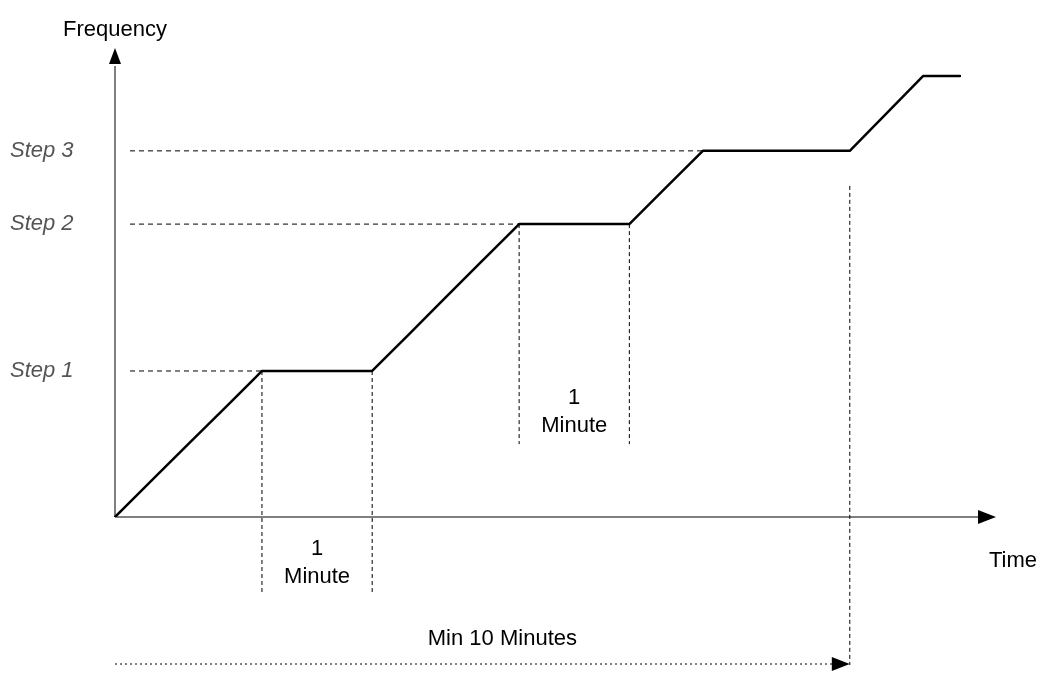  What do you see at coordinates (42, 370) in the screenshot?
I see `ref-line-label: Step 1` at bounding box center [42, 370].